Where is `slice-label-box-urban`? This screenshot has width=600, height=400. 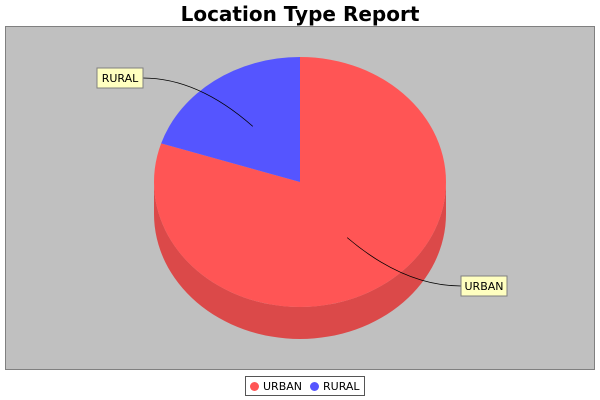 slice-label-box-urban is located at coordinates (484, 286).